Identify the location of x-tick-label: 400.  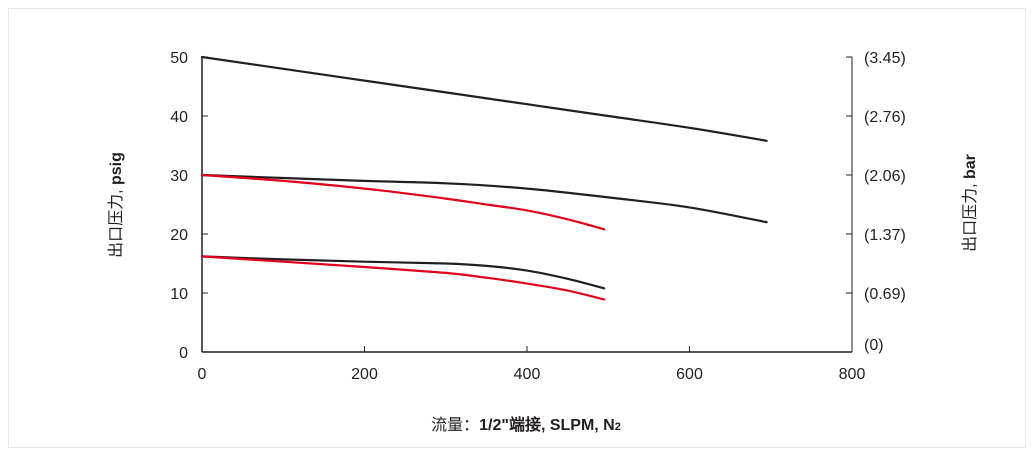
(527, 374).